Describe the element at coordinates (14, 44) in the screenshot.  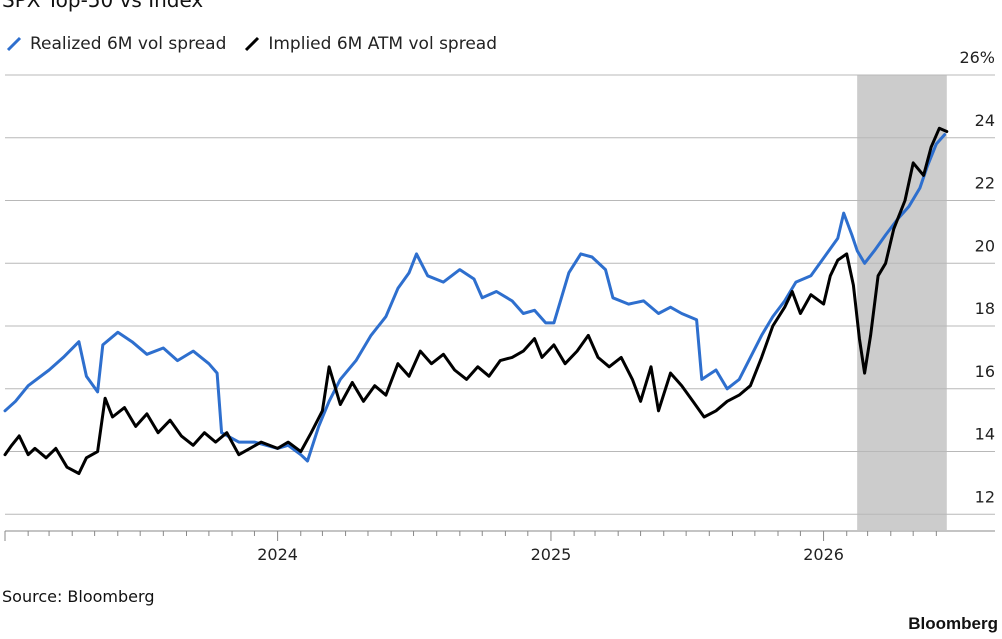
I see `legend-swatch-realized` at that location.